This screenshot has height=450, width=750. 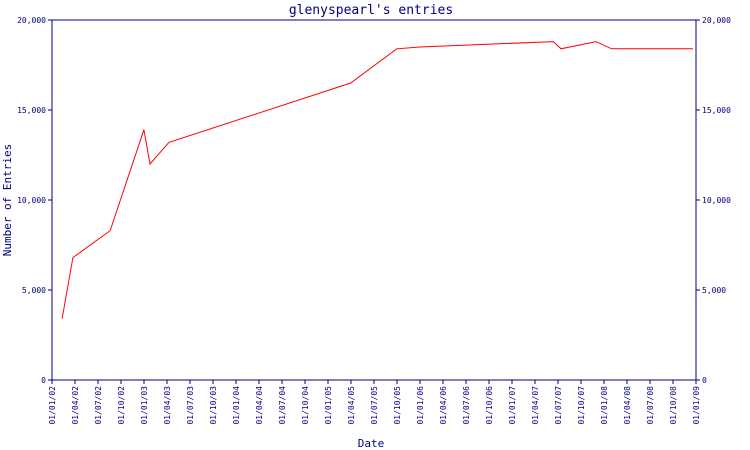 I want to click on y-axis-left: 0 5,000 10,000 15,000 20,000, so click(x=34, y=200).